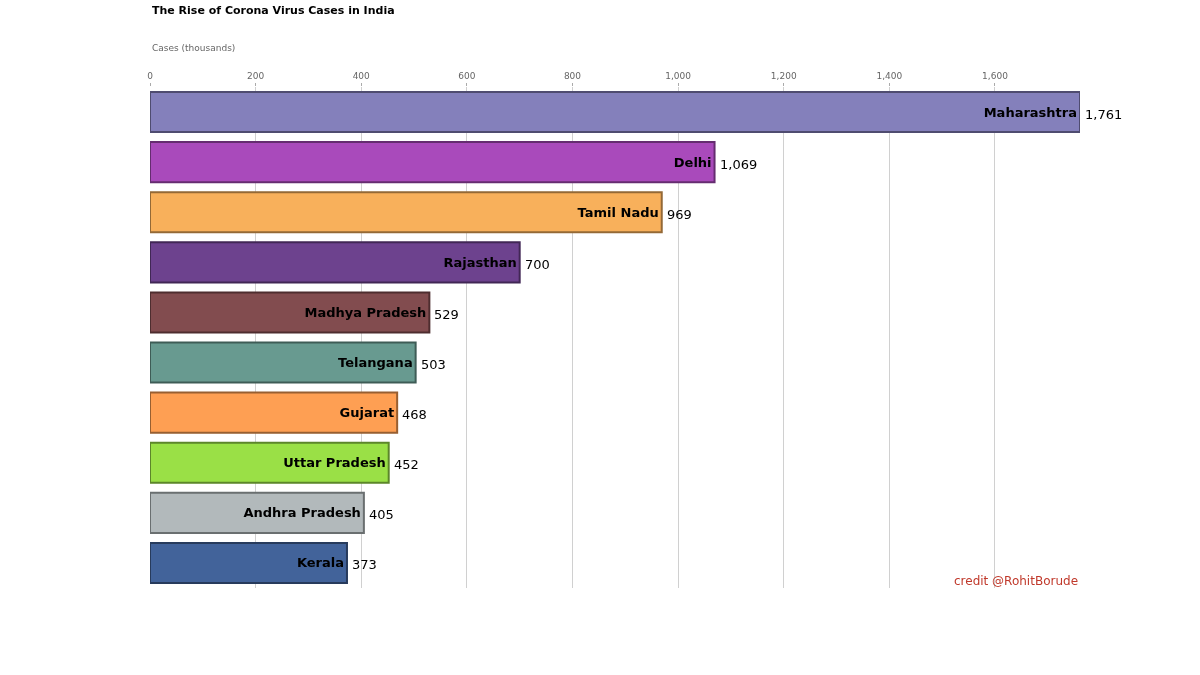 This screenshot has height=675, width=1200. What do you see at coordinates (467, 76) in the screenshot?
I see `x-tick-label: 600` at bounding box center [467, 76].